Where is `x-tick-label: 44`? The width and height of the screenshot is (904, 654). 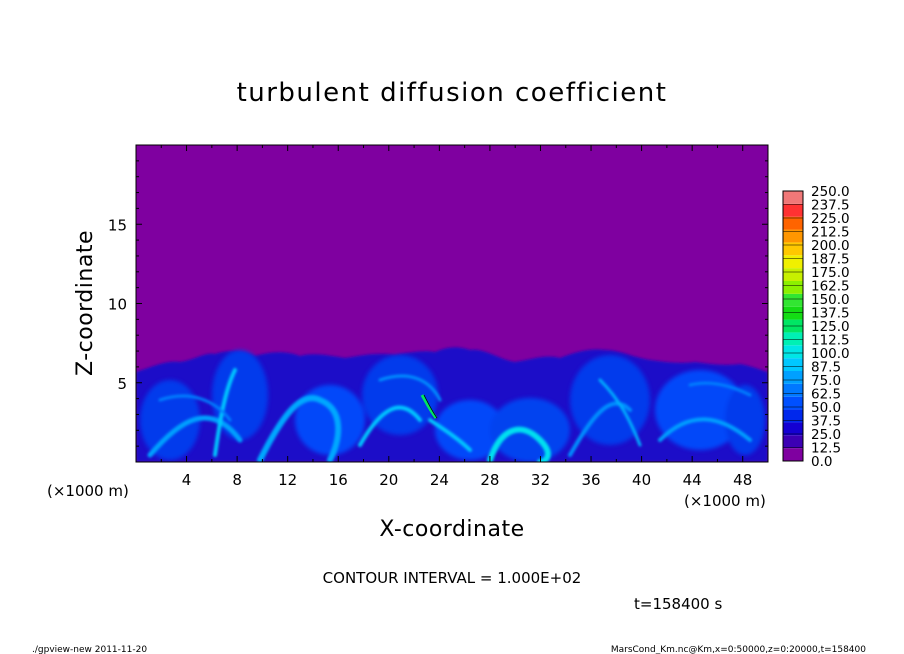 x-tick-label: 44 is located at coordinates (692, 480).